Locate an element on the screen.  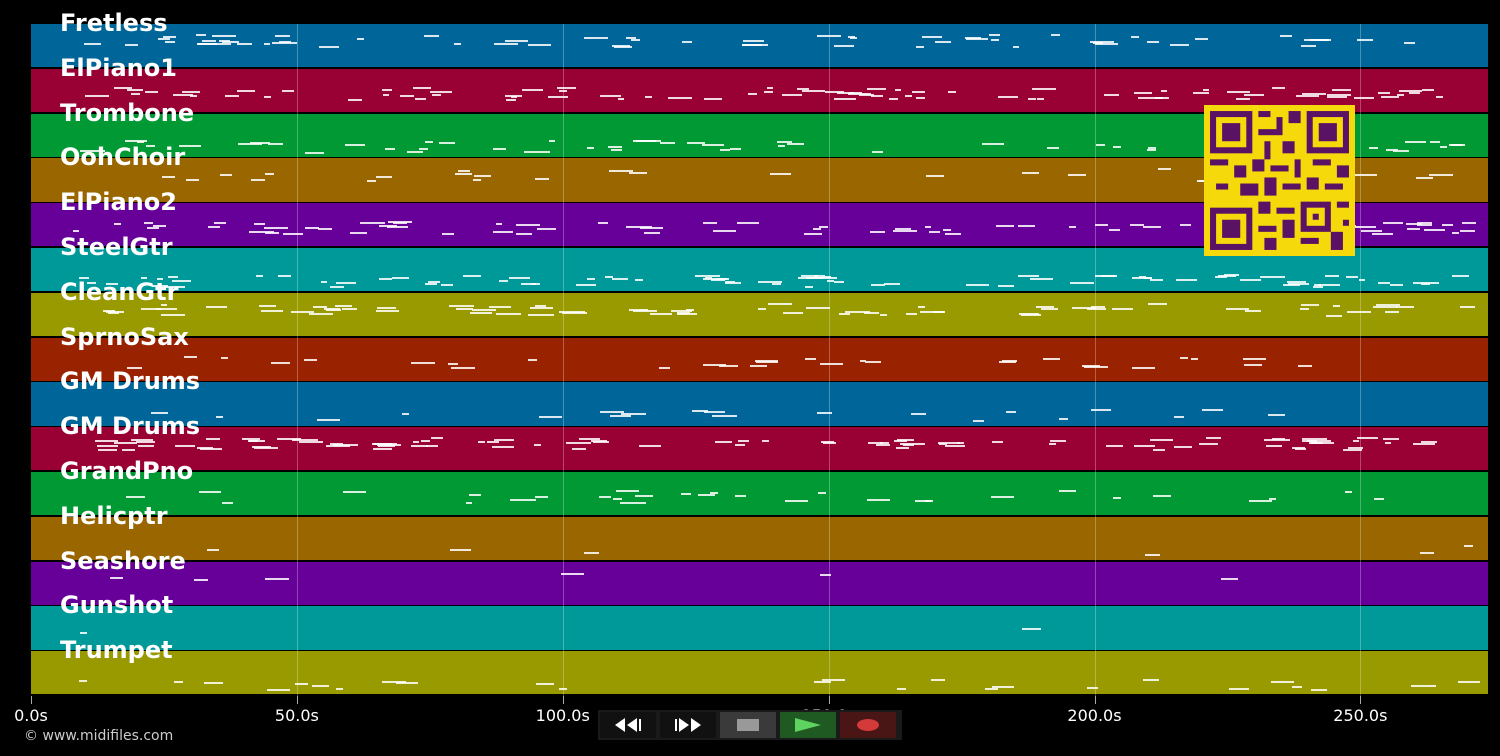
axis-tick-label: 250.0s is located at coordinates (1360, 715).